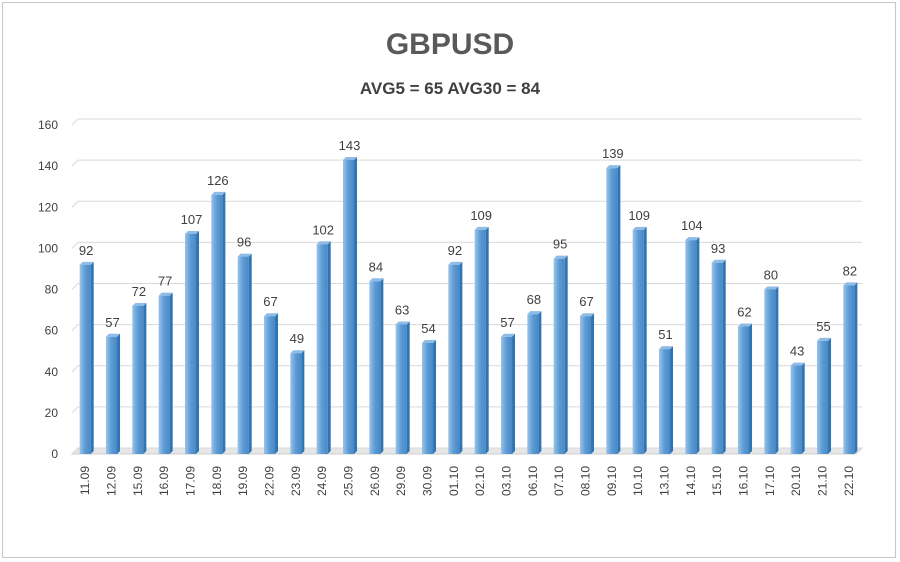 The width and height of the screenshot is (900, 562). What do you see at coordinates (48, 207) in the screenshot?
I see `y-tick-label: 120` at bounding box center [48, 207].